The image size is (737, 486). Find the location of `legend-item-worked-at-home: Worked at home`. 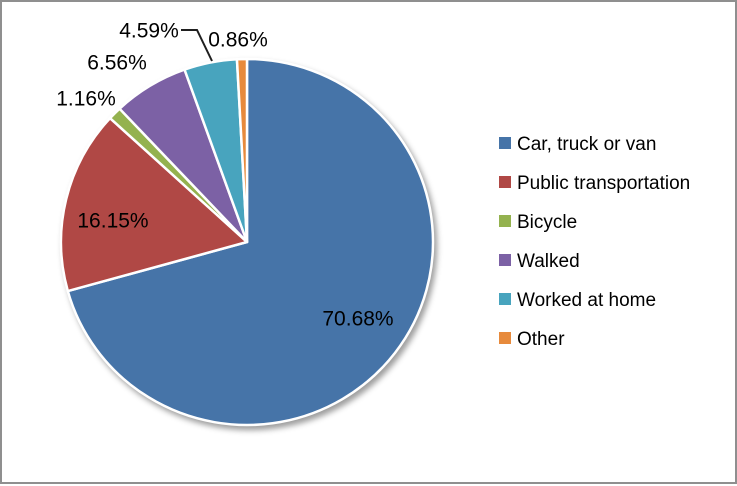

legend-item-worked-at-home: Worked at home is located at coordinates (594, 300).